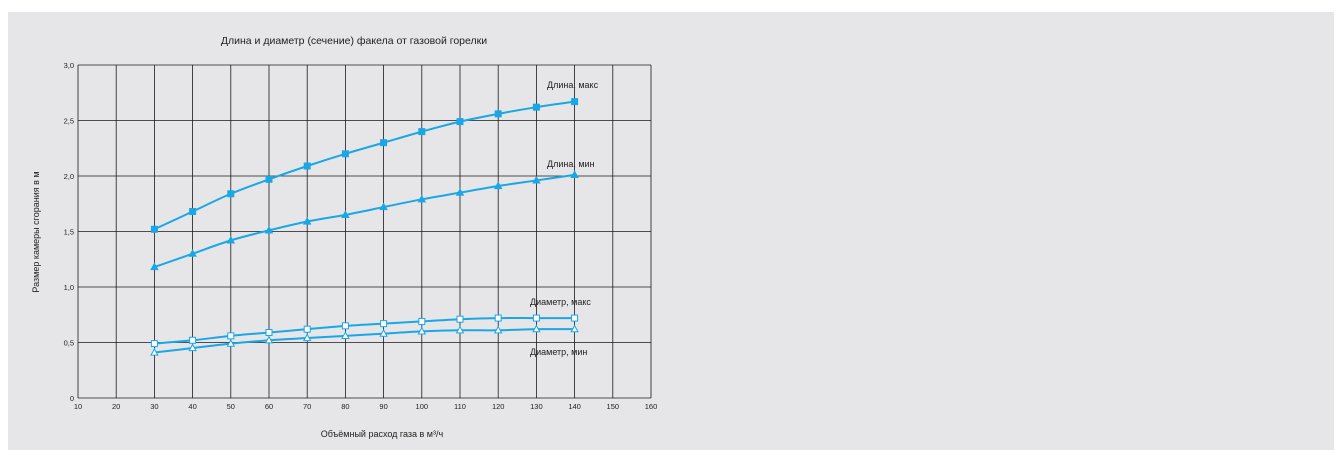 This screenshot has height=453, width=1342. Describe the element at coordinates (231, 406) in the screenshot. I see `x-tick-label: 50` at that location.